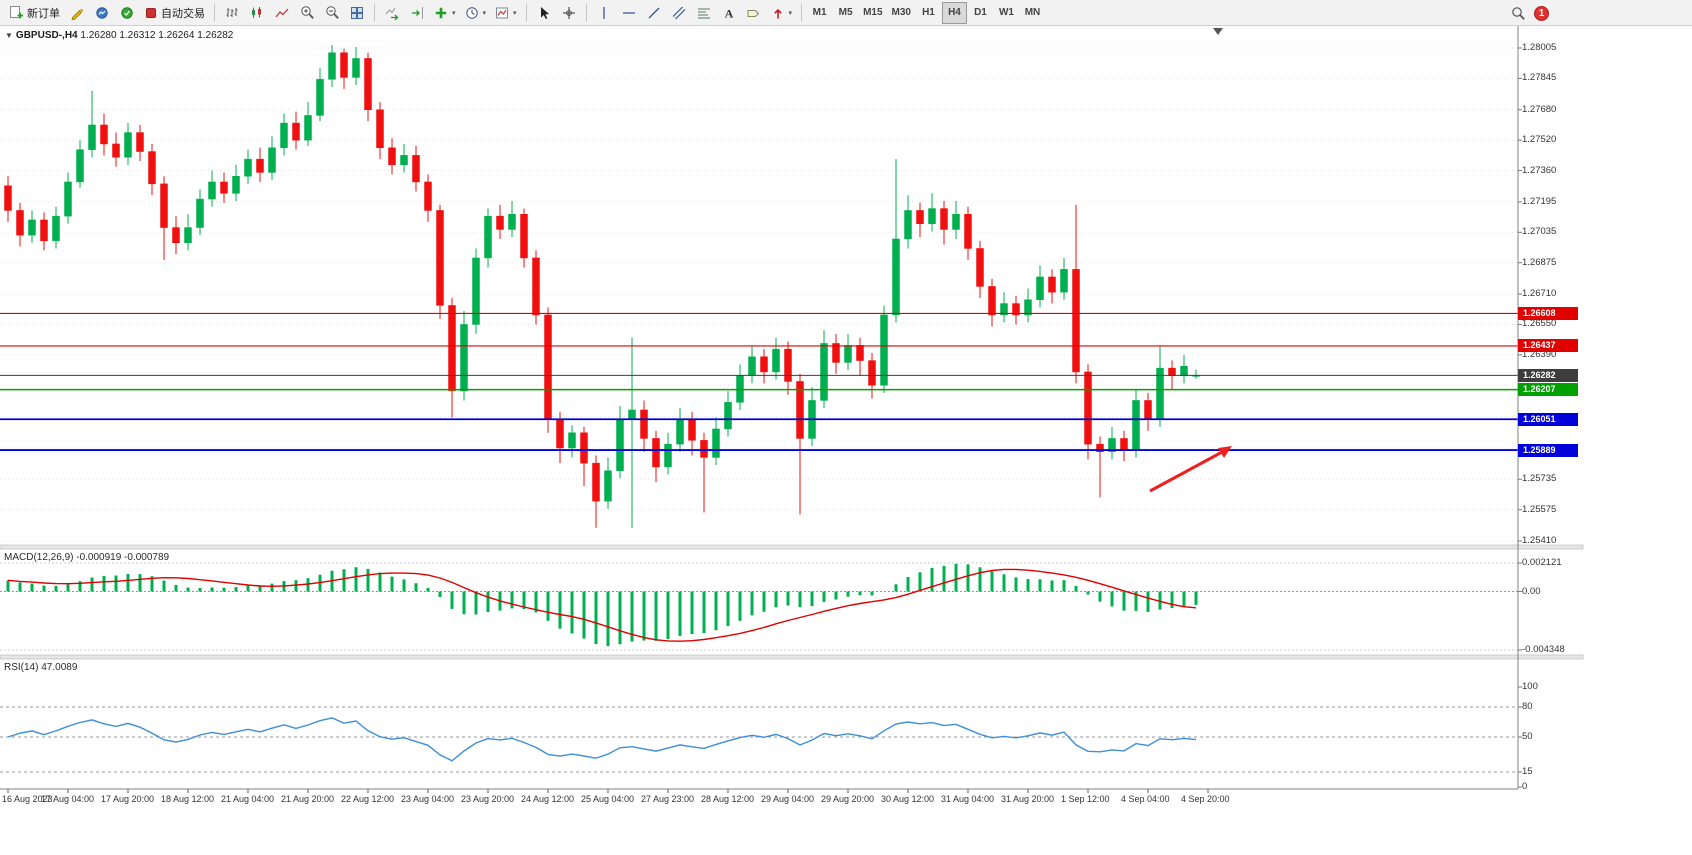 This screenshot has width=1692, height=855. Describe the element at coordinates (215, 35) in the screenshot. I see `ohlc-close: 1.26282` at that location.